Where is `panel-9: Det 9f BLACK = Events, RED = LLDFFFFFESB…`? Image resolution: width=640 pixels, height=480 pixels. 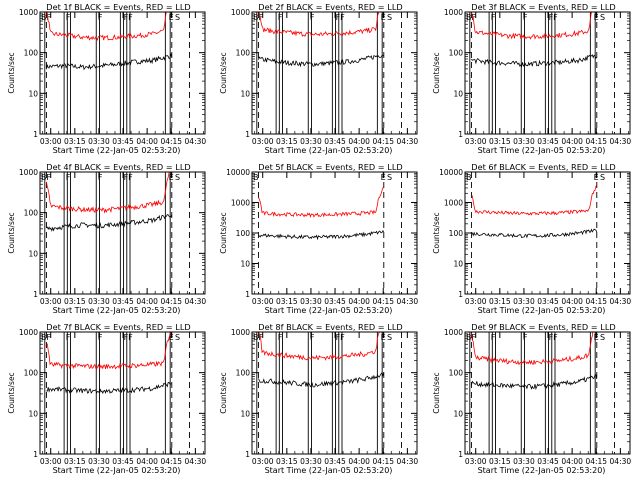 panel-9: Det 9f BLACK = Events, RED = LLDFFFFFESB… is located at coordinates (531, 398).